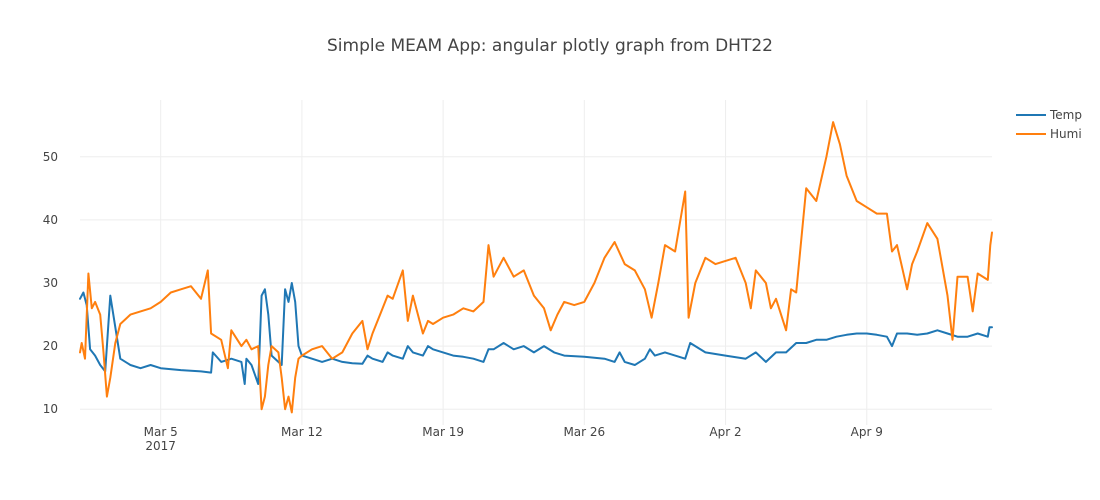  I want to click on y-tick-label: 30, so click(50, 283).